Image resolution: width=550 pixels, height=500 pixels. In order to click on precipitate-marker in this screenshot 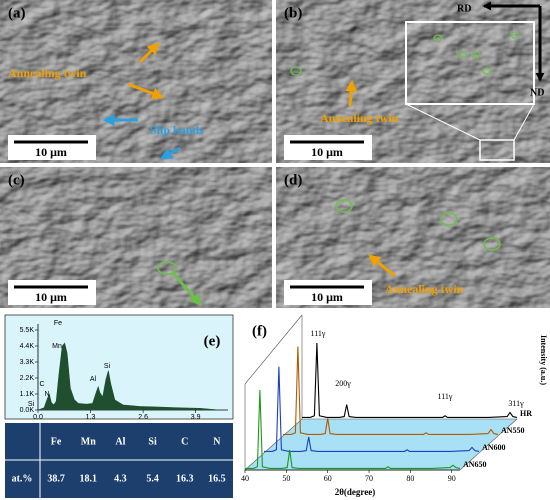, I will do `click(167, 268)`.